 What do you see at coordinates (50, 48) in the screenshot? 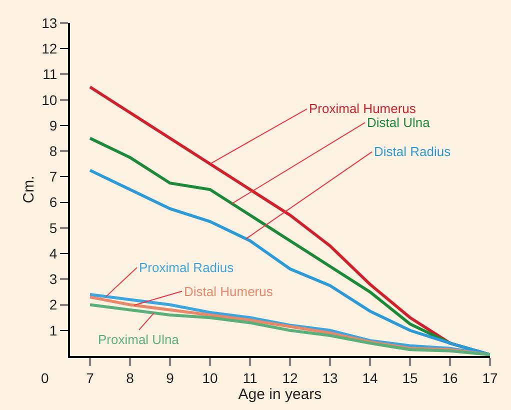
I see `y-tick-label: 12` at bounding box center [50, 48].